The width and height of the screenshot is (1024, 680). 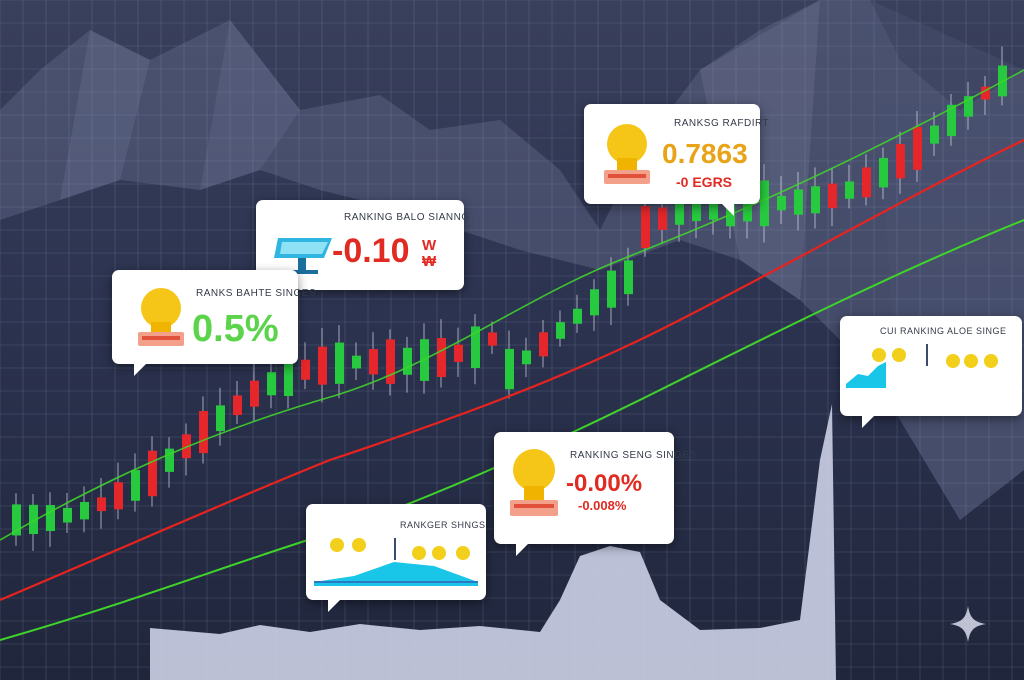 What do you see at coordinates (407, 217) in the screenshot?
I see `card-caption: RANKING BALO SIANNG` at bounding box center [407, 217].